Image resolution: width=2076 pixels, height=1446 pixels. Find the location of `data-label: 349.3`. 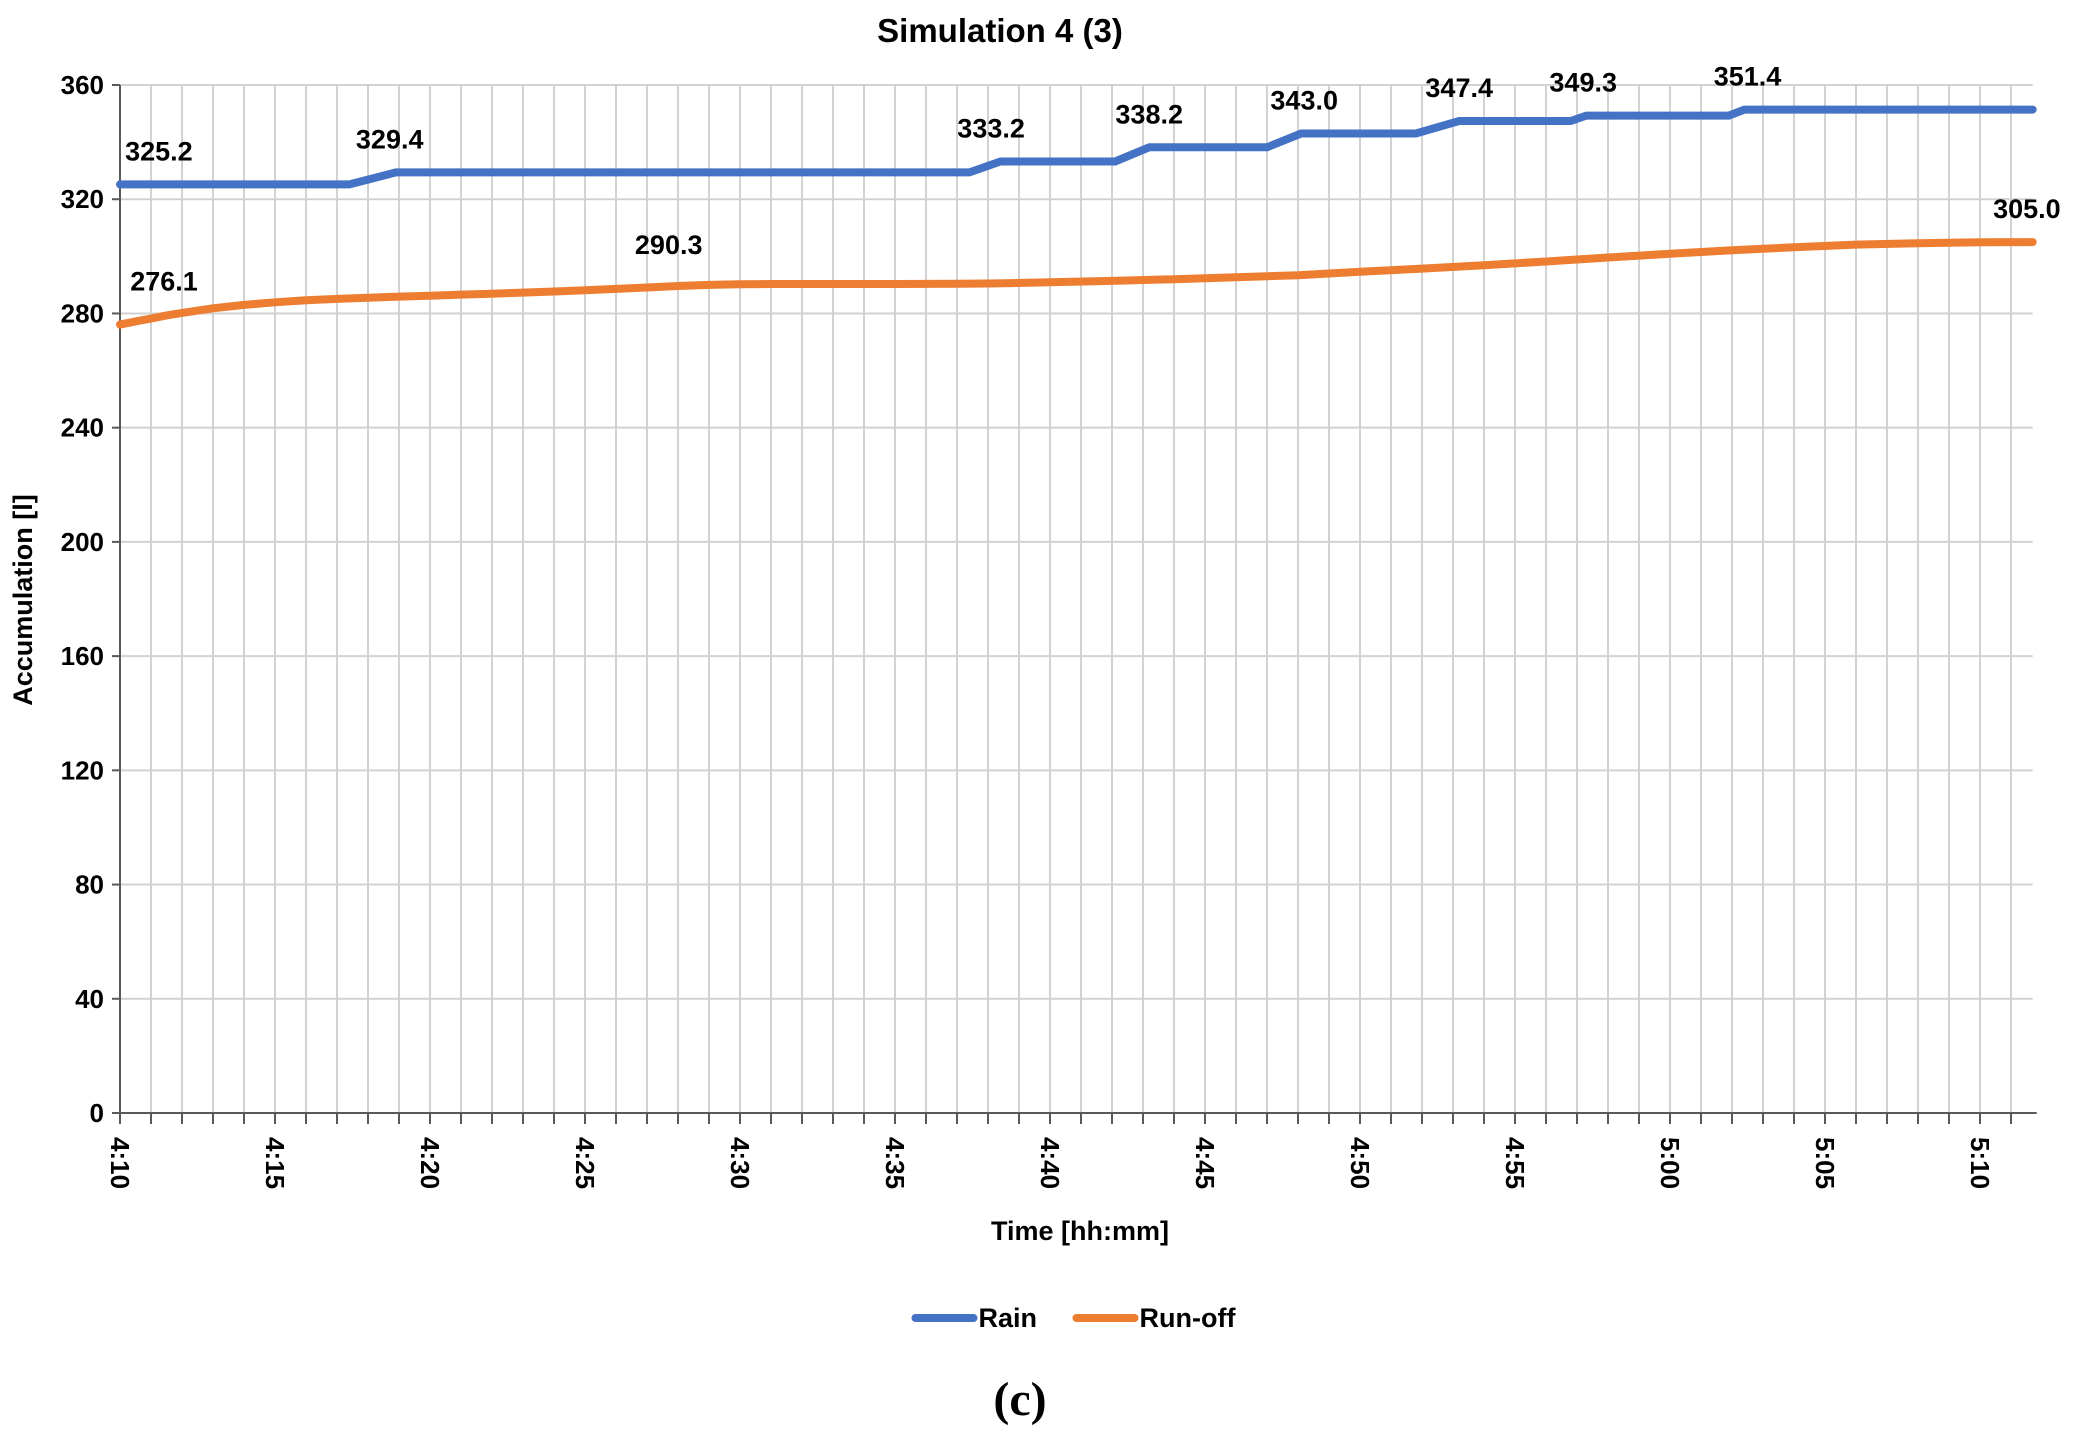

data-label: 349.3 is located at coordinates (1583, 83).